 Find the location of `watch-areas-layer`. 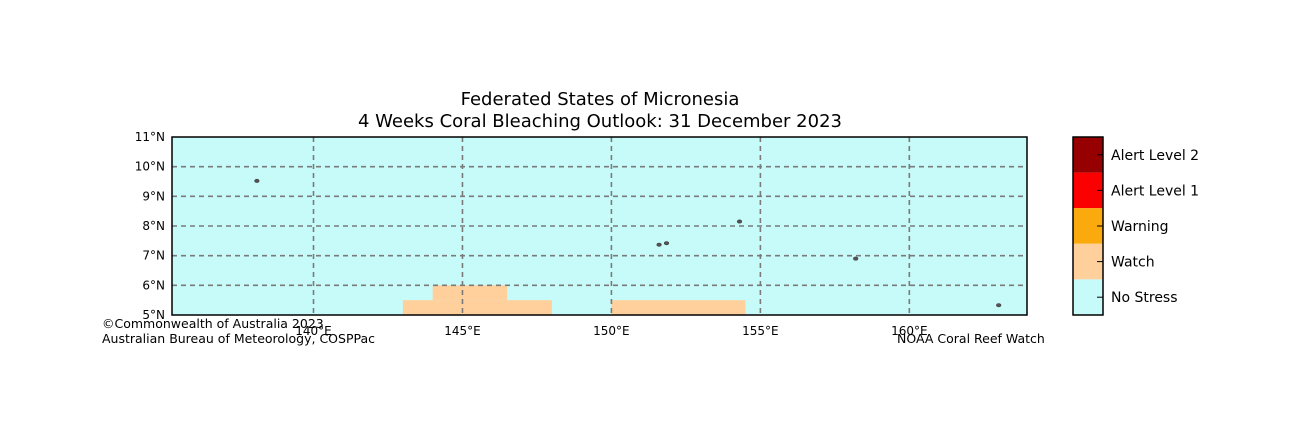

watch-areas-layer is located at coordinates (574, 300).